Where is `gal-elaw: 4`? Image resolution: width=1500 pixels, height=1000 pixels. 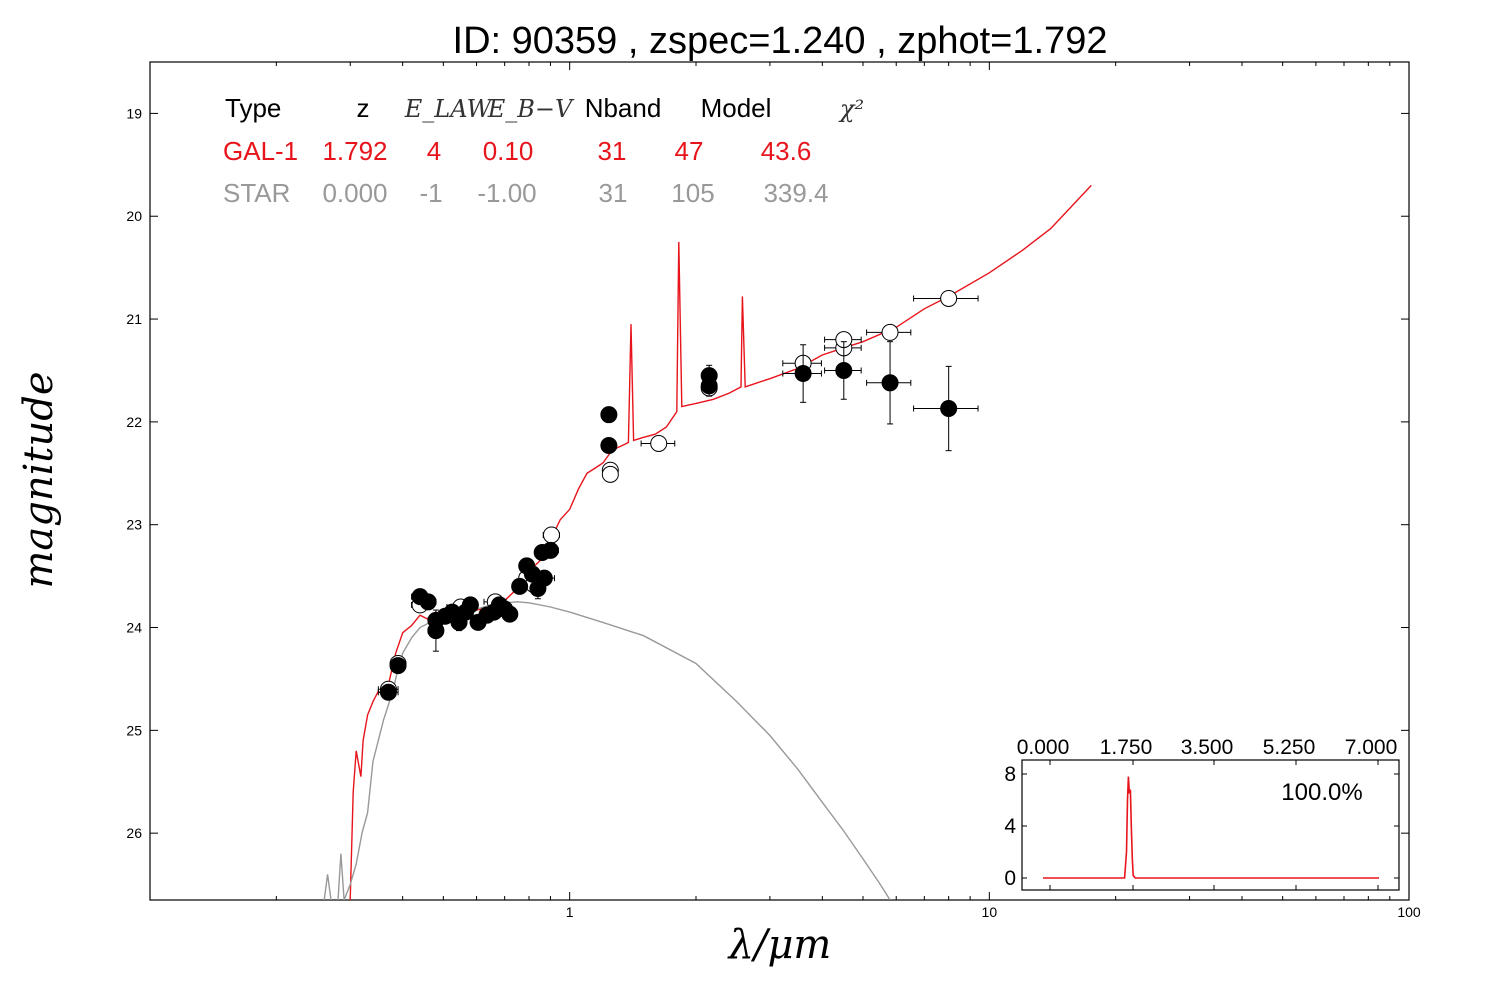
gal-elaw: 4 is located at coordinates (434, 151).